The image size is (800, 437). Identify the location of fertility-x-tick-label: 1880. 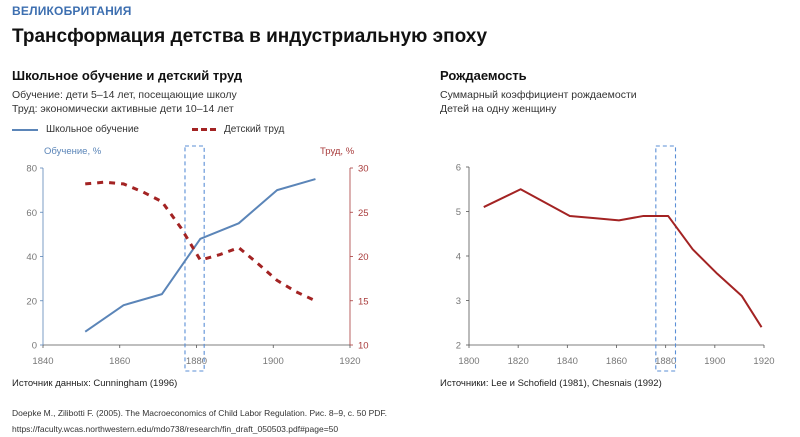
(665, 361).